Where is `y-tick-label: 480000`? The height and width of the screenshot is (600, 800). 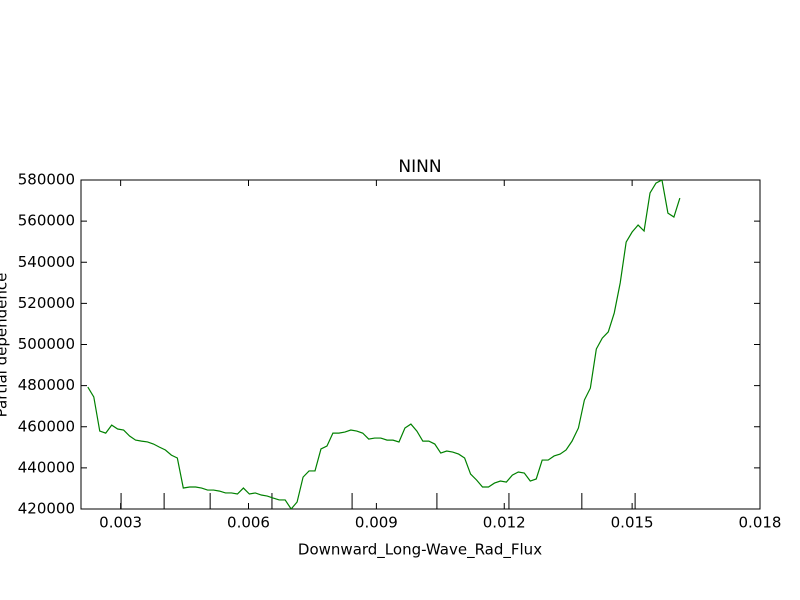 y-tick-label: 480000 is located at coordinates (46, 385).